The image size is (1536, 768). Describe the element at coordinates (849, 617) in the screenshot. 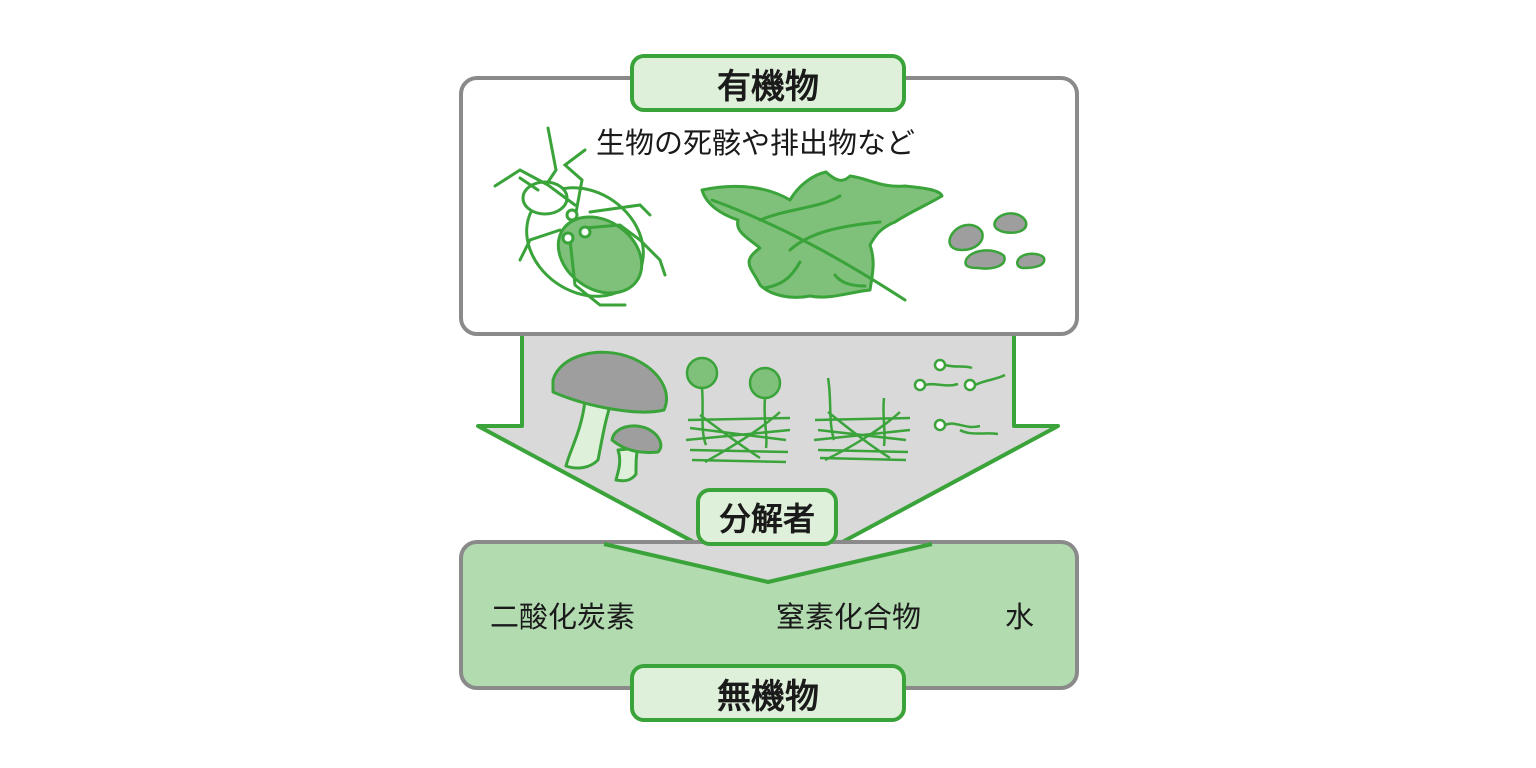

I see `nitrogen-compounds-text: 窒素化合物` at that location.